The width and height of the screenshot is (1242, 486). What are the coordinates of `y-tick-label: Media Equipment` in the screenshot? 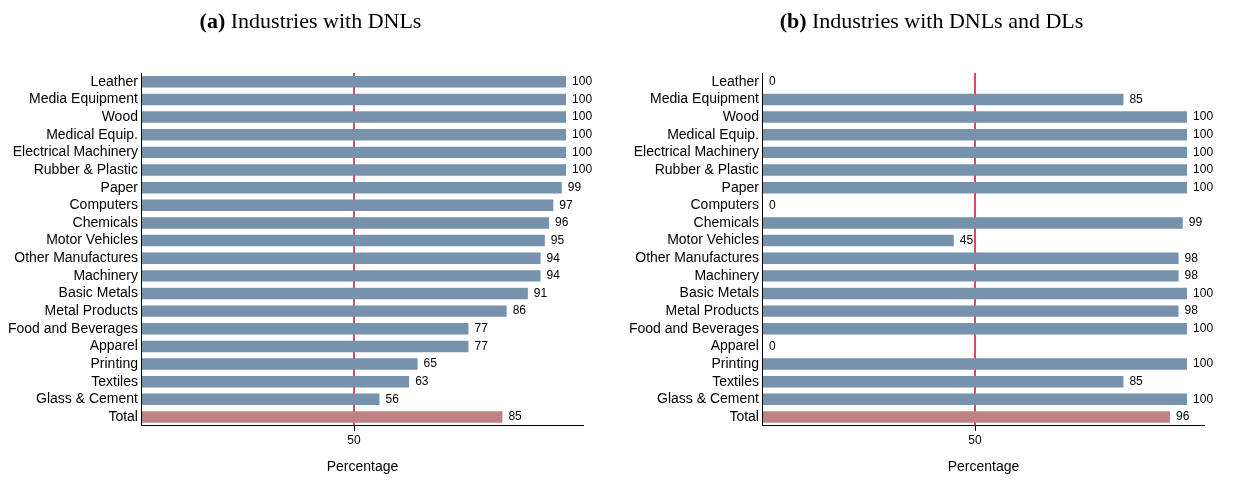 It's located at (84, 98).